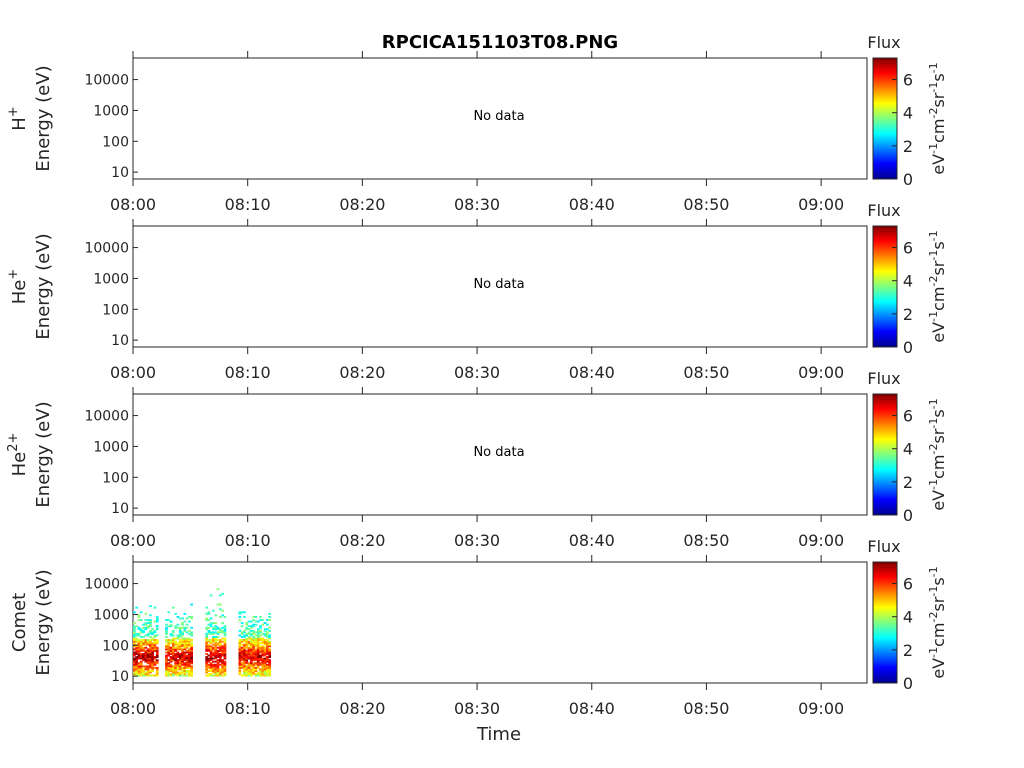 This screenshot has height=768, width=1024. I want to click on x-tick-label: 08:00, so click(133, 540).